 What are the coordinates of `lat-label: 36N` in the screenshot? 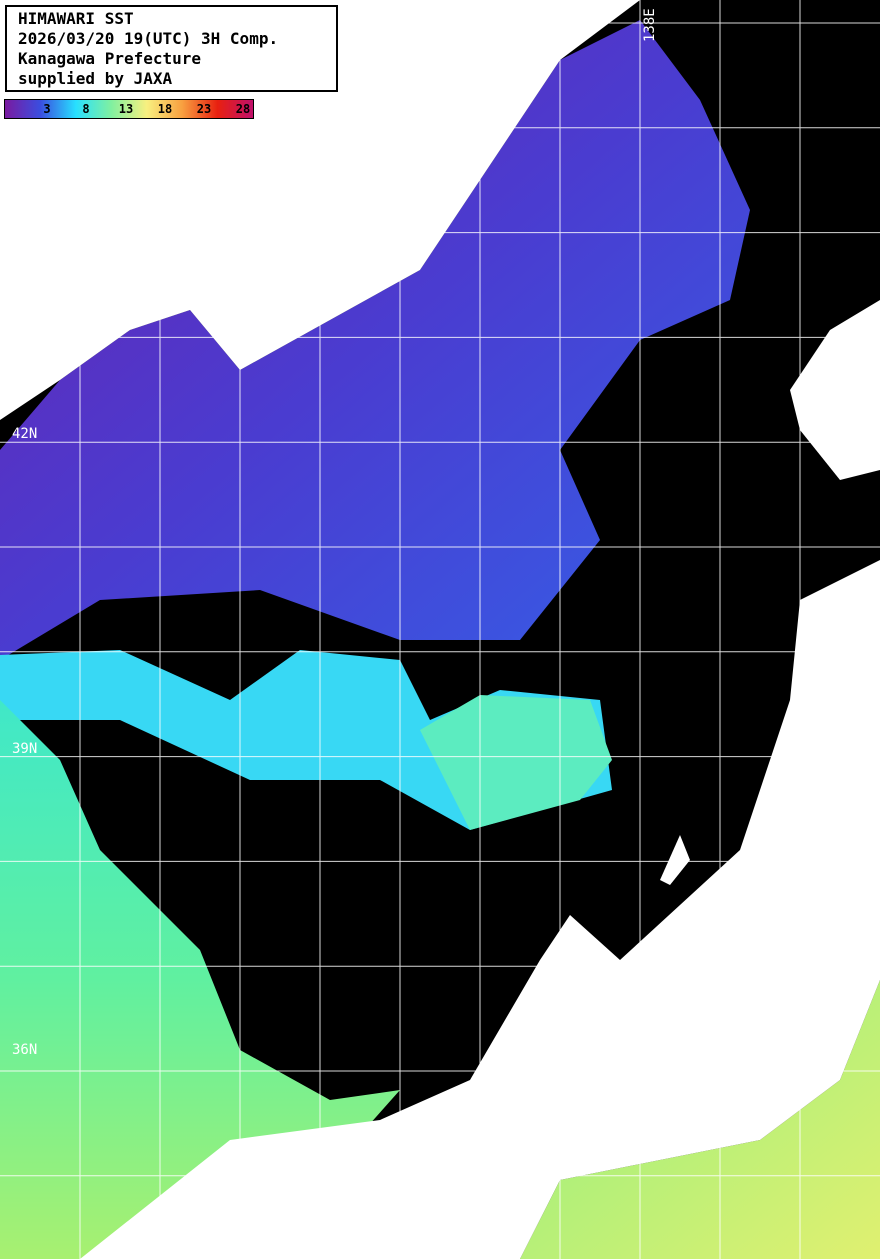 It's located at (25, 1050).